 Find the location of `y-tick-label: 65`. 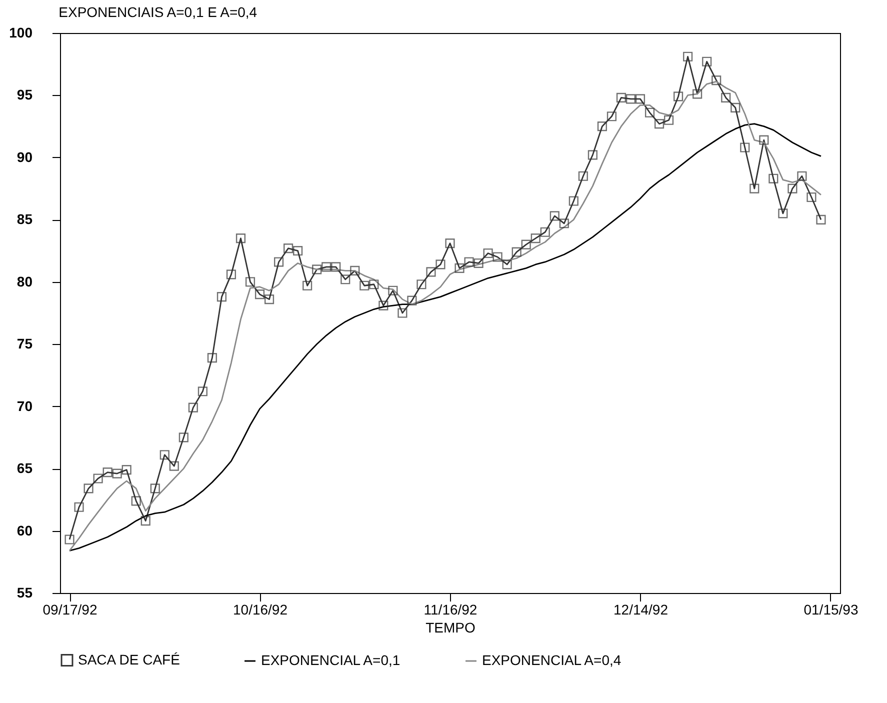

y-tick-label: 65 is located at coordinates (24, 468).